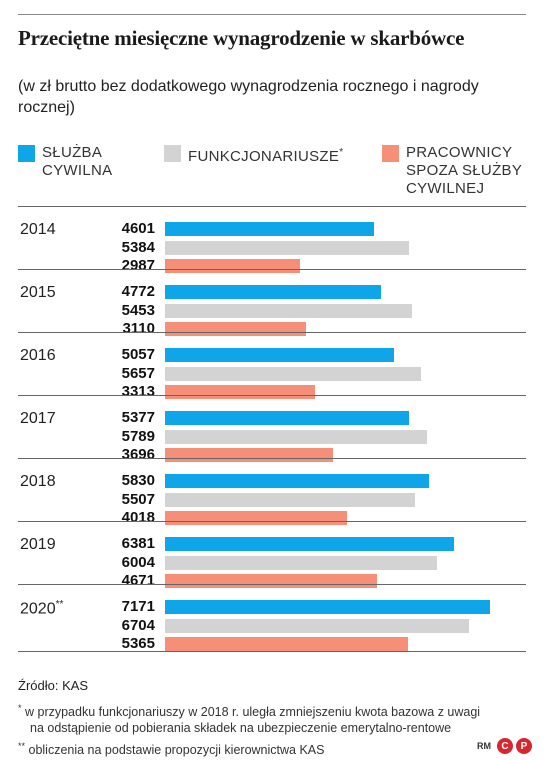  Describe the element at coordinates (272, 521) in the screenshot. I see `group-rule-2019` at that location.